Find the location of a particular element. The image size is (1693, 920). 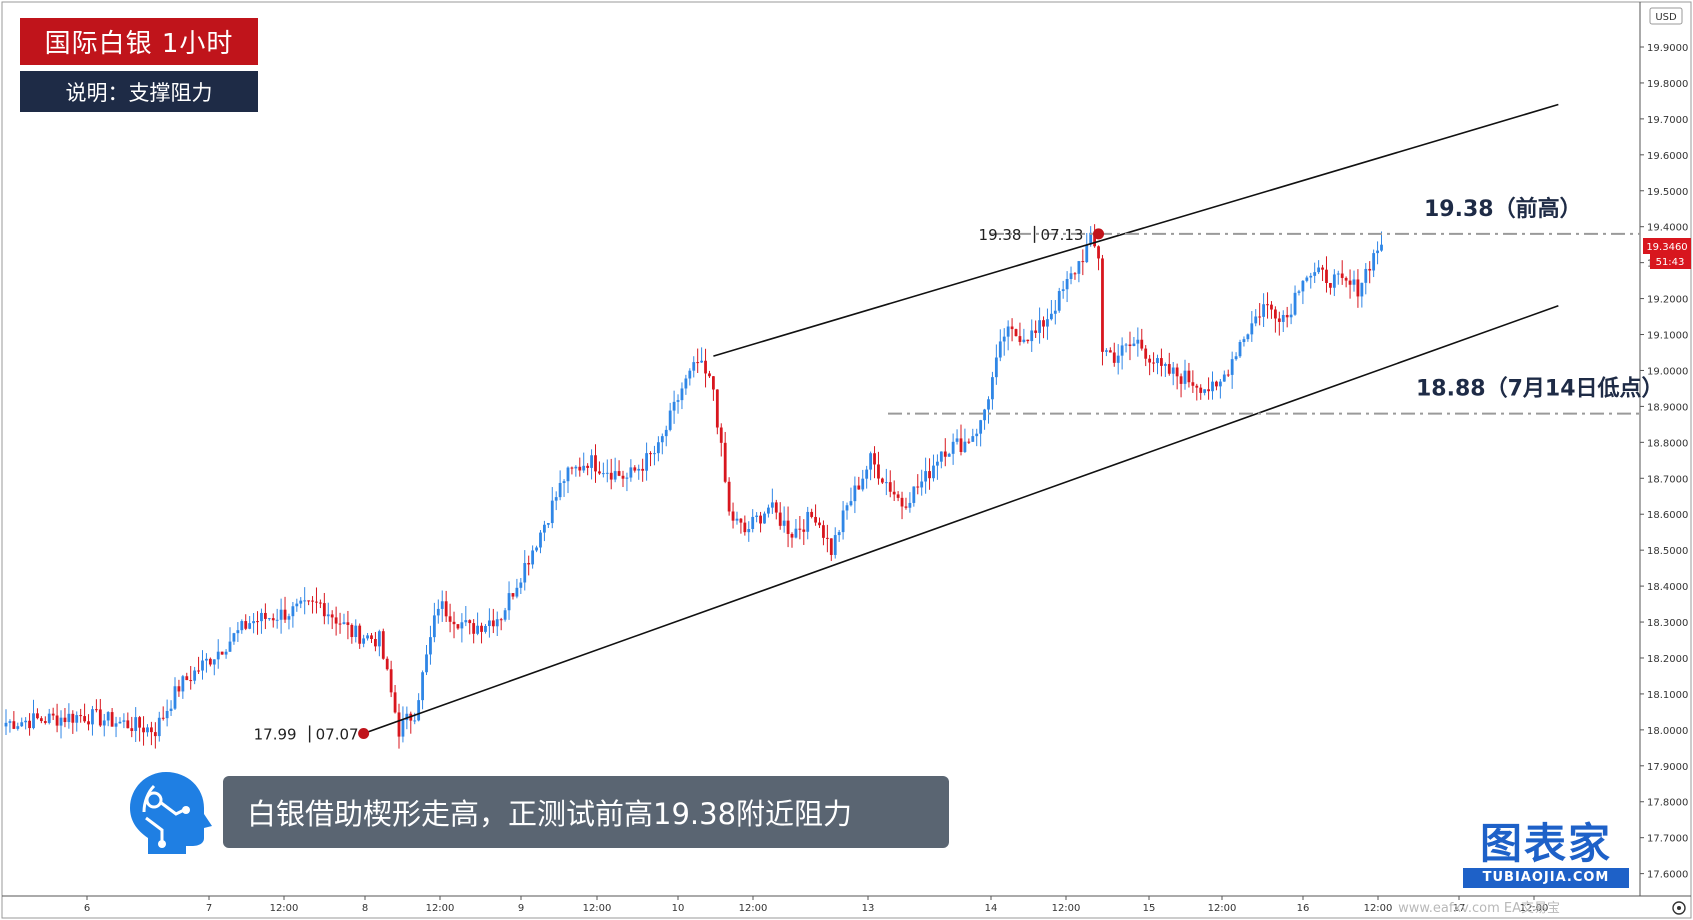

chart-settings-icon is located at coordinates (1679, 908).